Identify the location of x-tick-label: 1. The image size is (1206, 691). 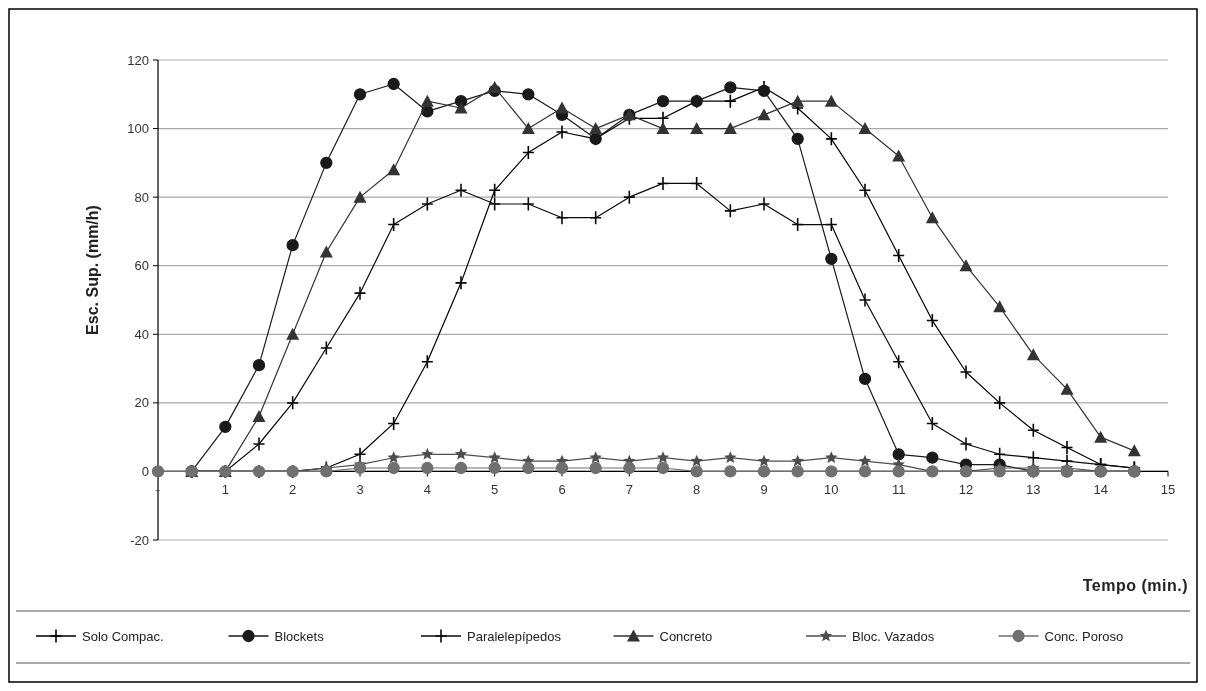
(225, 490).